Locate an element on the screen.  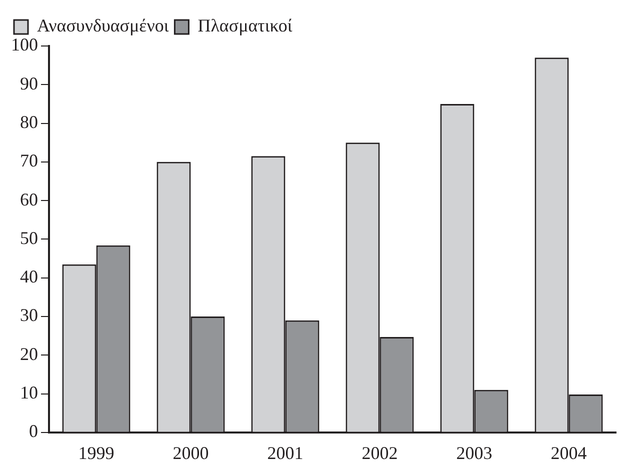
y-tick-label: 60 is located at coordinates (29, 199).